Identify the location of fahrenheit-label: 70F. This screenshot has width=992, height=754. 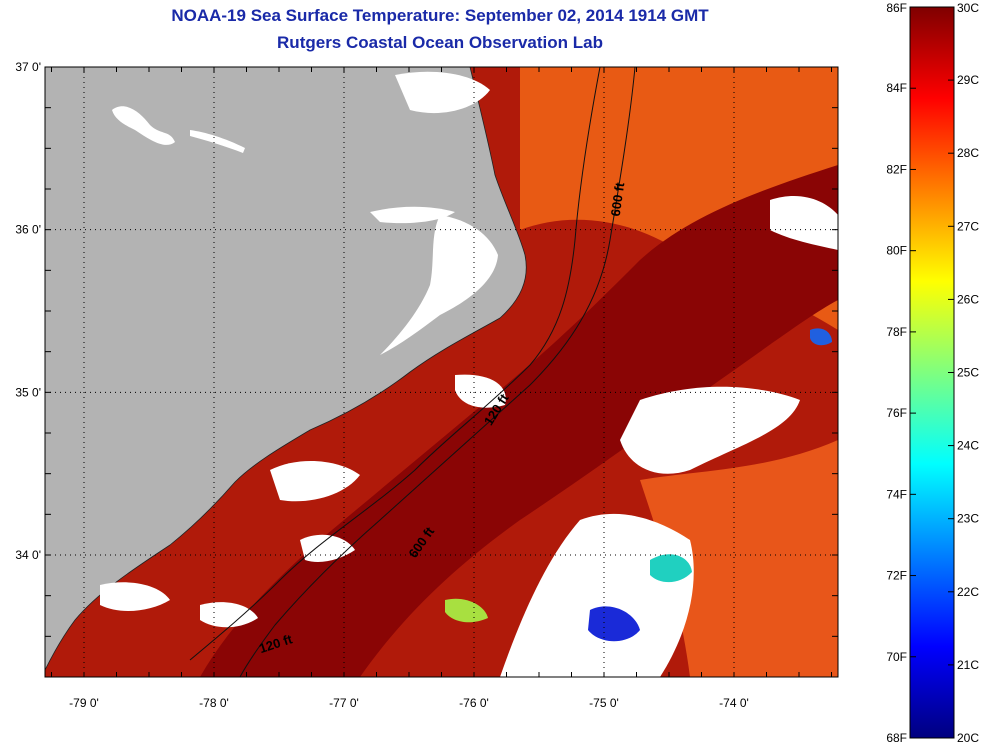
(896, 657).